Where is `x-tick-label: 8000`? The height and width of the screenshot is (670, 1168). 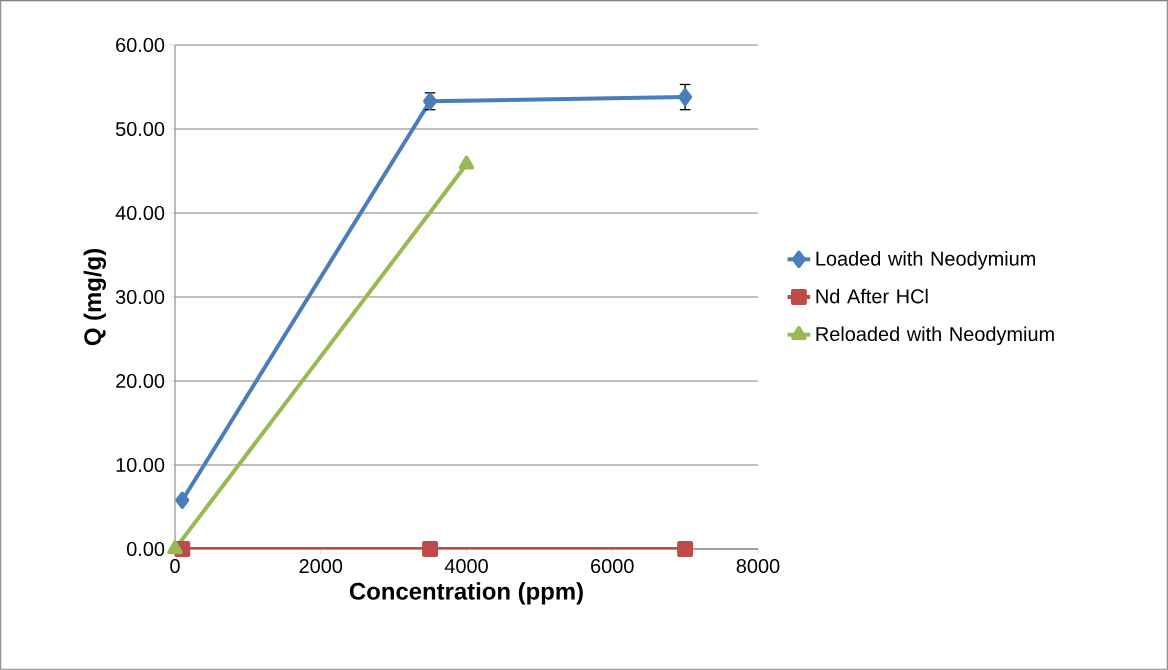 x-tick-label: 8000 is located at coordinates (758, 566).